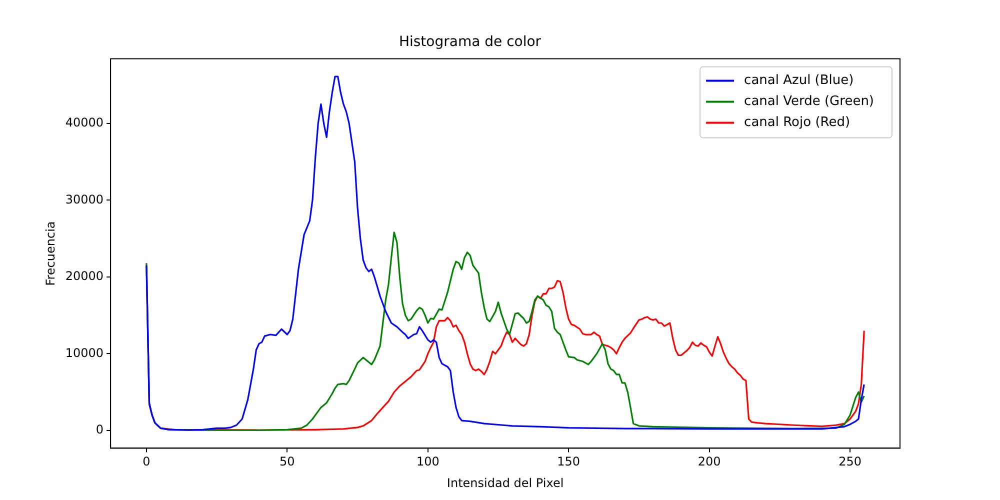 Image resolution: width=1000 pixels, height=500 pixels. I want to click on x-axis-title: Intensidad del Pixel, so click(505, 483).